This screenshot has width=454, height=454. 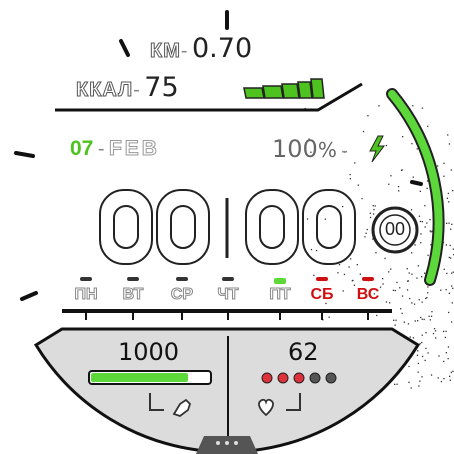 What do you see at coordinates (165, 51) in the screenshot?
I see `distance-label: КМ` at bounding box center [165, 51].